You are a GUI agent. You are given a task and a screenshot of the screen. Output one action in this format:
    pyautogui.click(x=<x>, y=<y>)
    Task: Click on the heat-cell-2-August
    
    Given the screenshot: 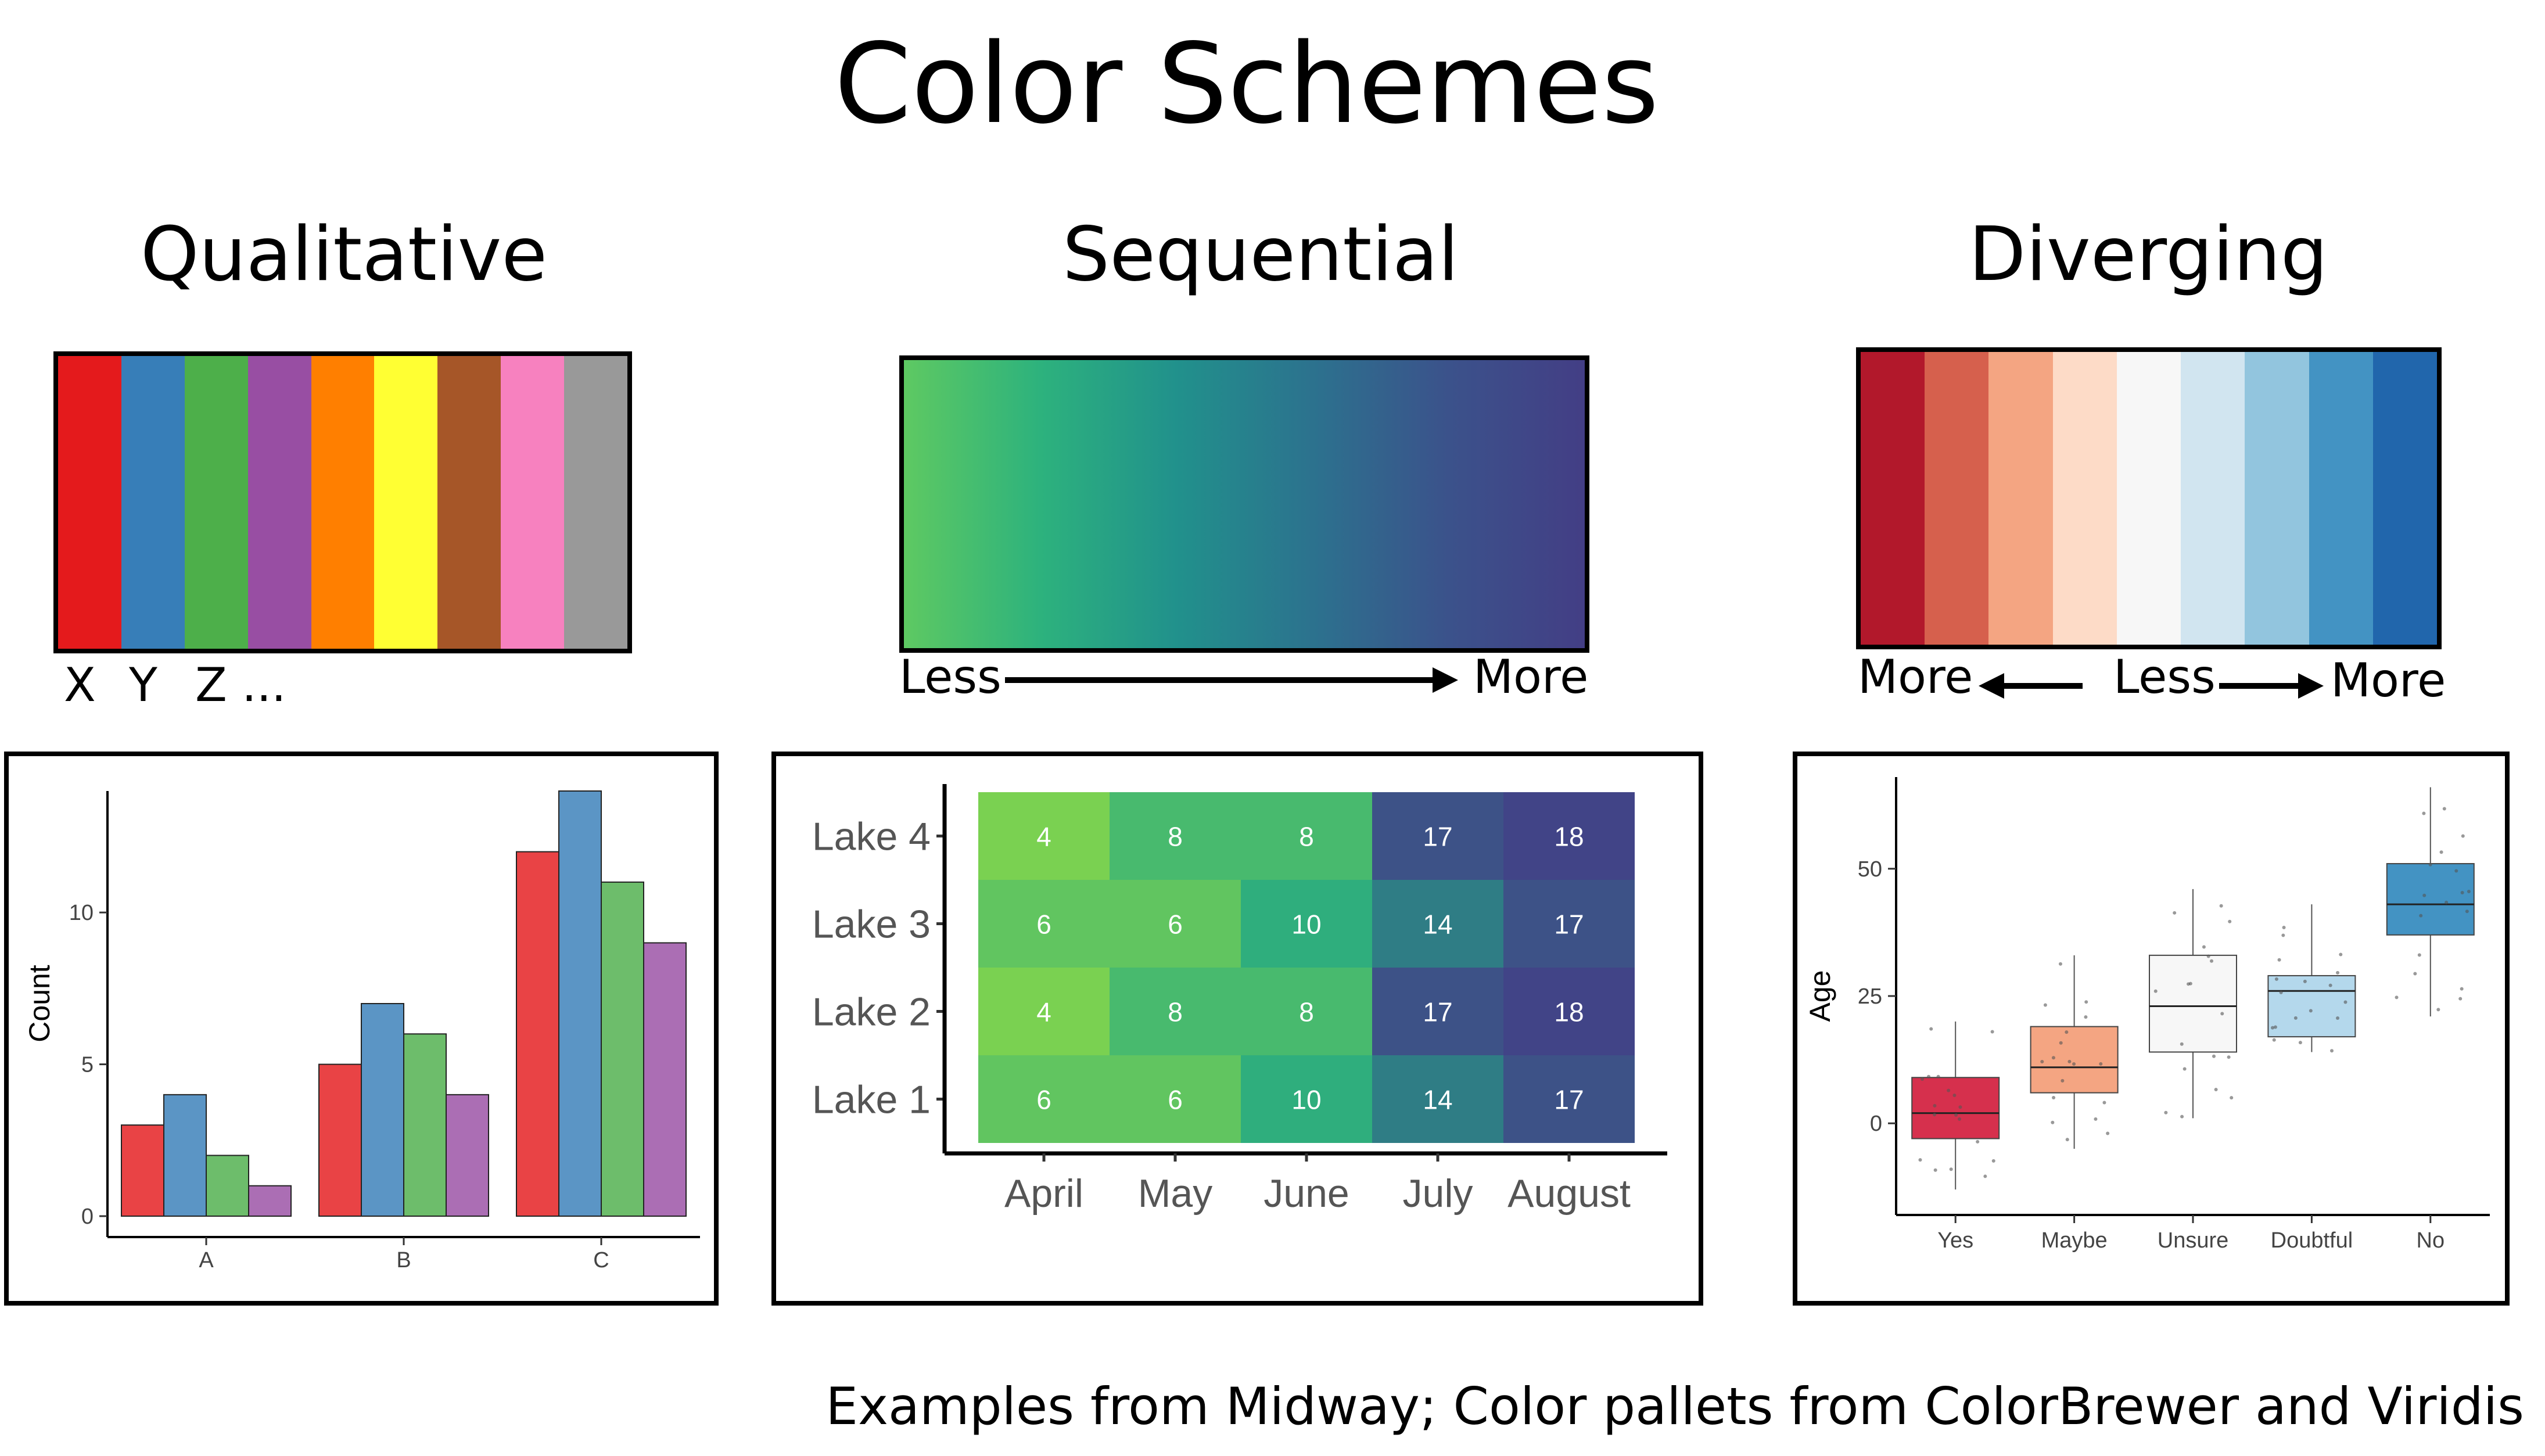 What is the action you would take?
    pyautogui.click(x=1569, y=1012)
    